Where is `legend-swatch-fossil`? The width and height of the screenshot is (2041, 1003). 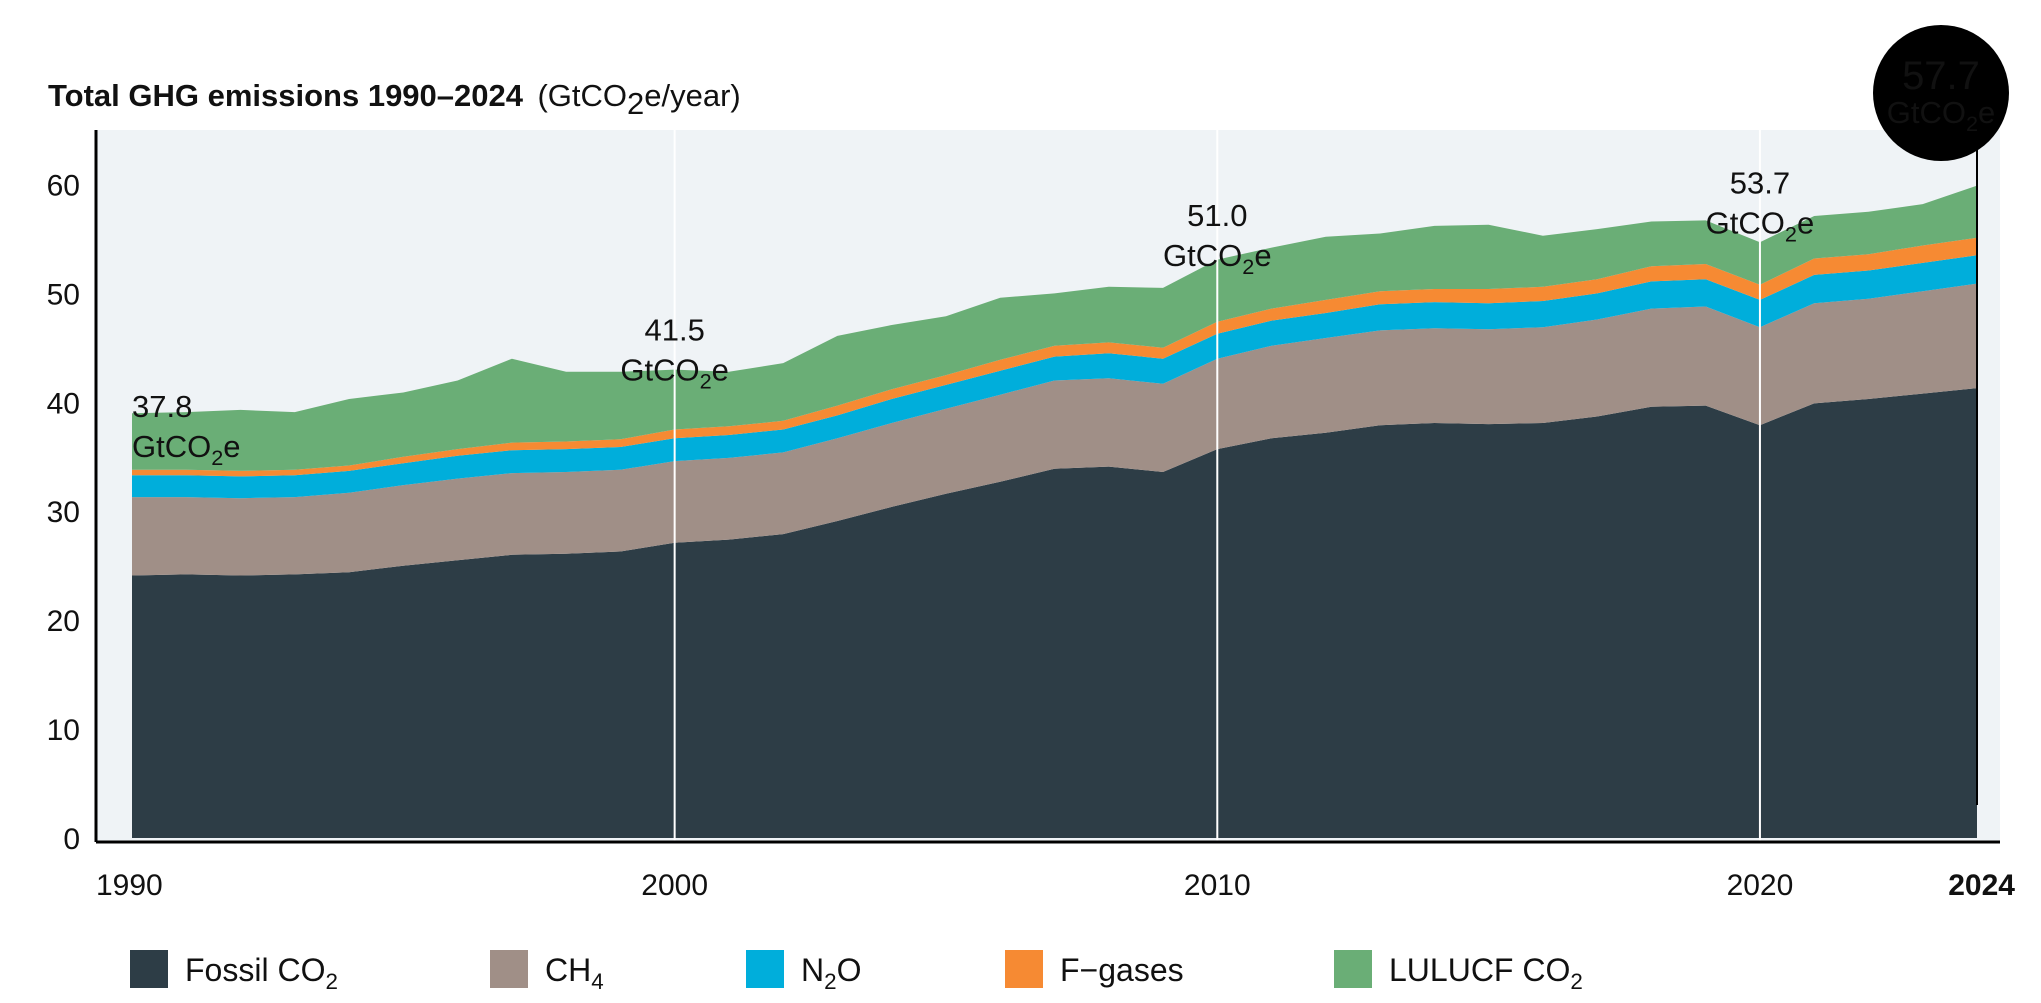
legend-swatch-fossil is located at coordinates (149, 969).